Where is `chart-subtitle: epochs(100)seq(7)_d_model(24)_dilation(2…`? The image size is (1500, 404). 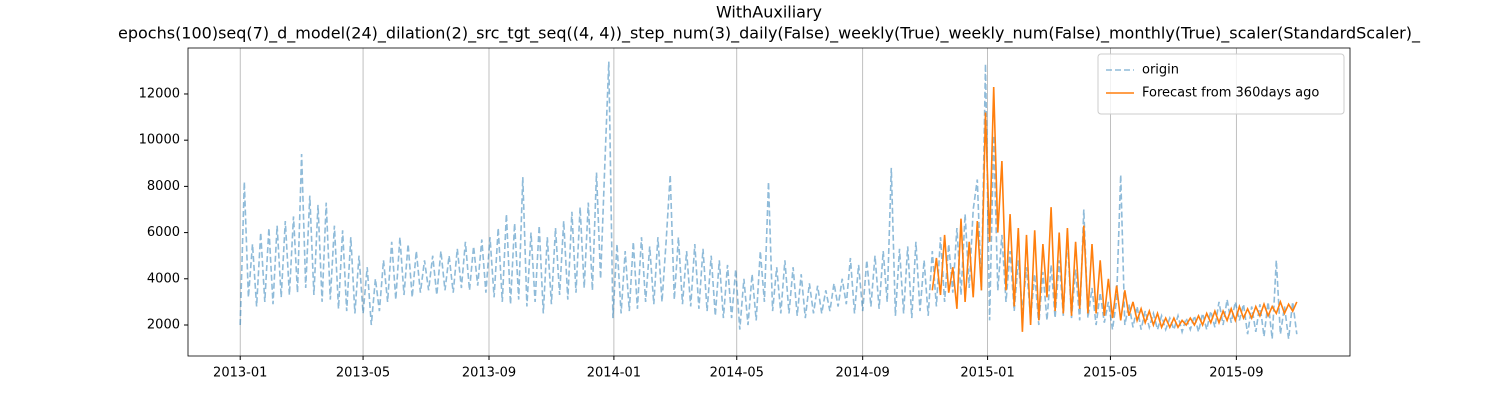 chart-subtitle: epochs(100)seq(7)_d_model(24)_dilation(2… is located at coordinates (769, 34).